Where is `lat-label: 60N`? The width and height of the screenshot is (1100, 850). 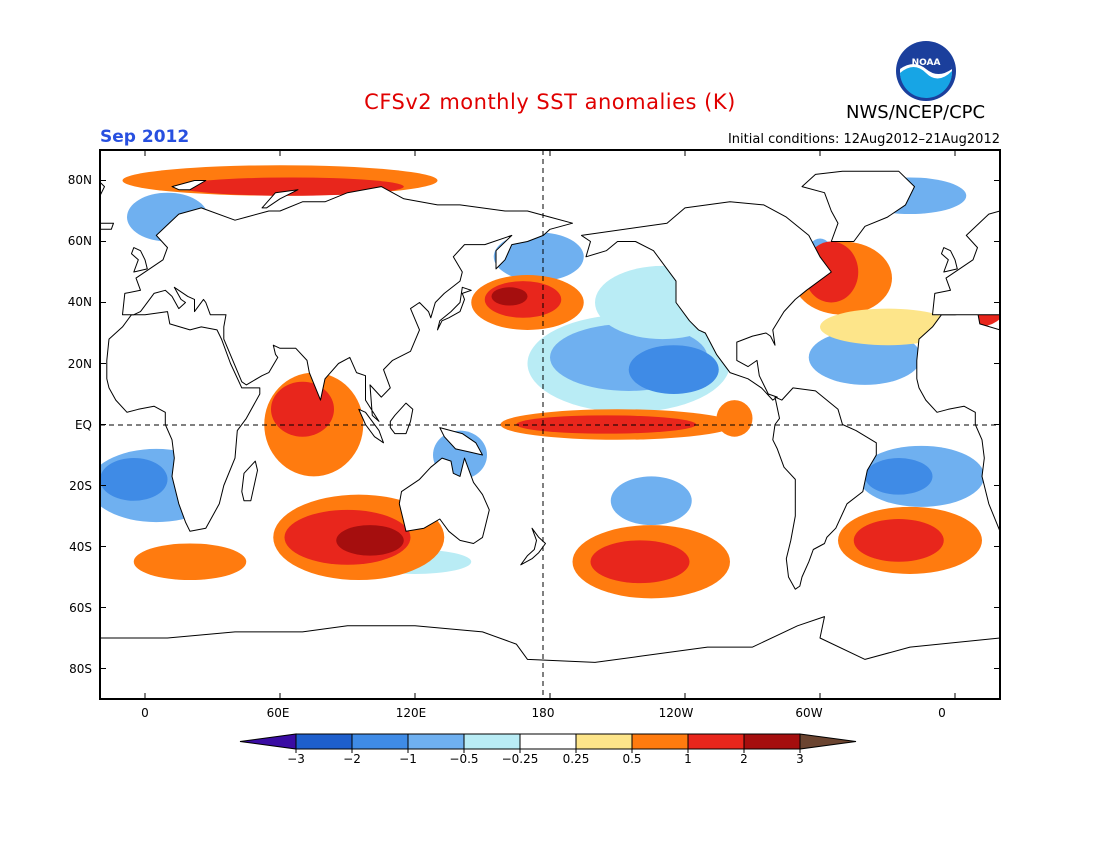
lat-label: 60N is located at coordinates (79, 241).